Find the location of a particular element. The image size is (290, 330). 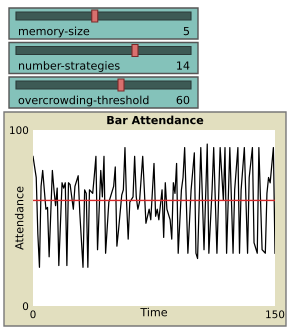

text: memory-size is located at coordinates (54, 32).